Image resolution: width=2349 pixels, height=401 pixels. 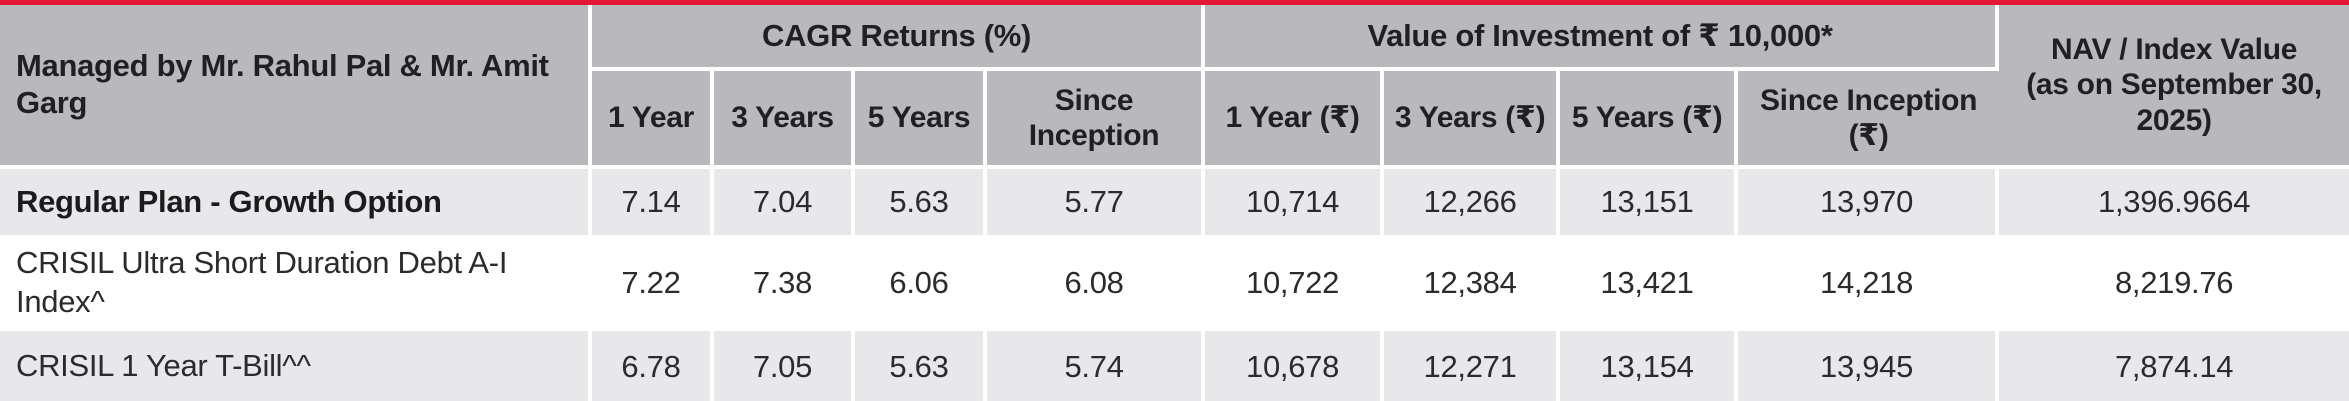 I want to click on cell-5y-cagr: 6.06, so click(x=921, y=285).